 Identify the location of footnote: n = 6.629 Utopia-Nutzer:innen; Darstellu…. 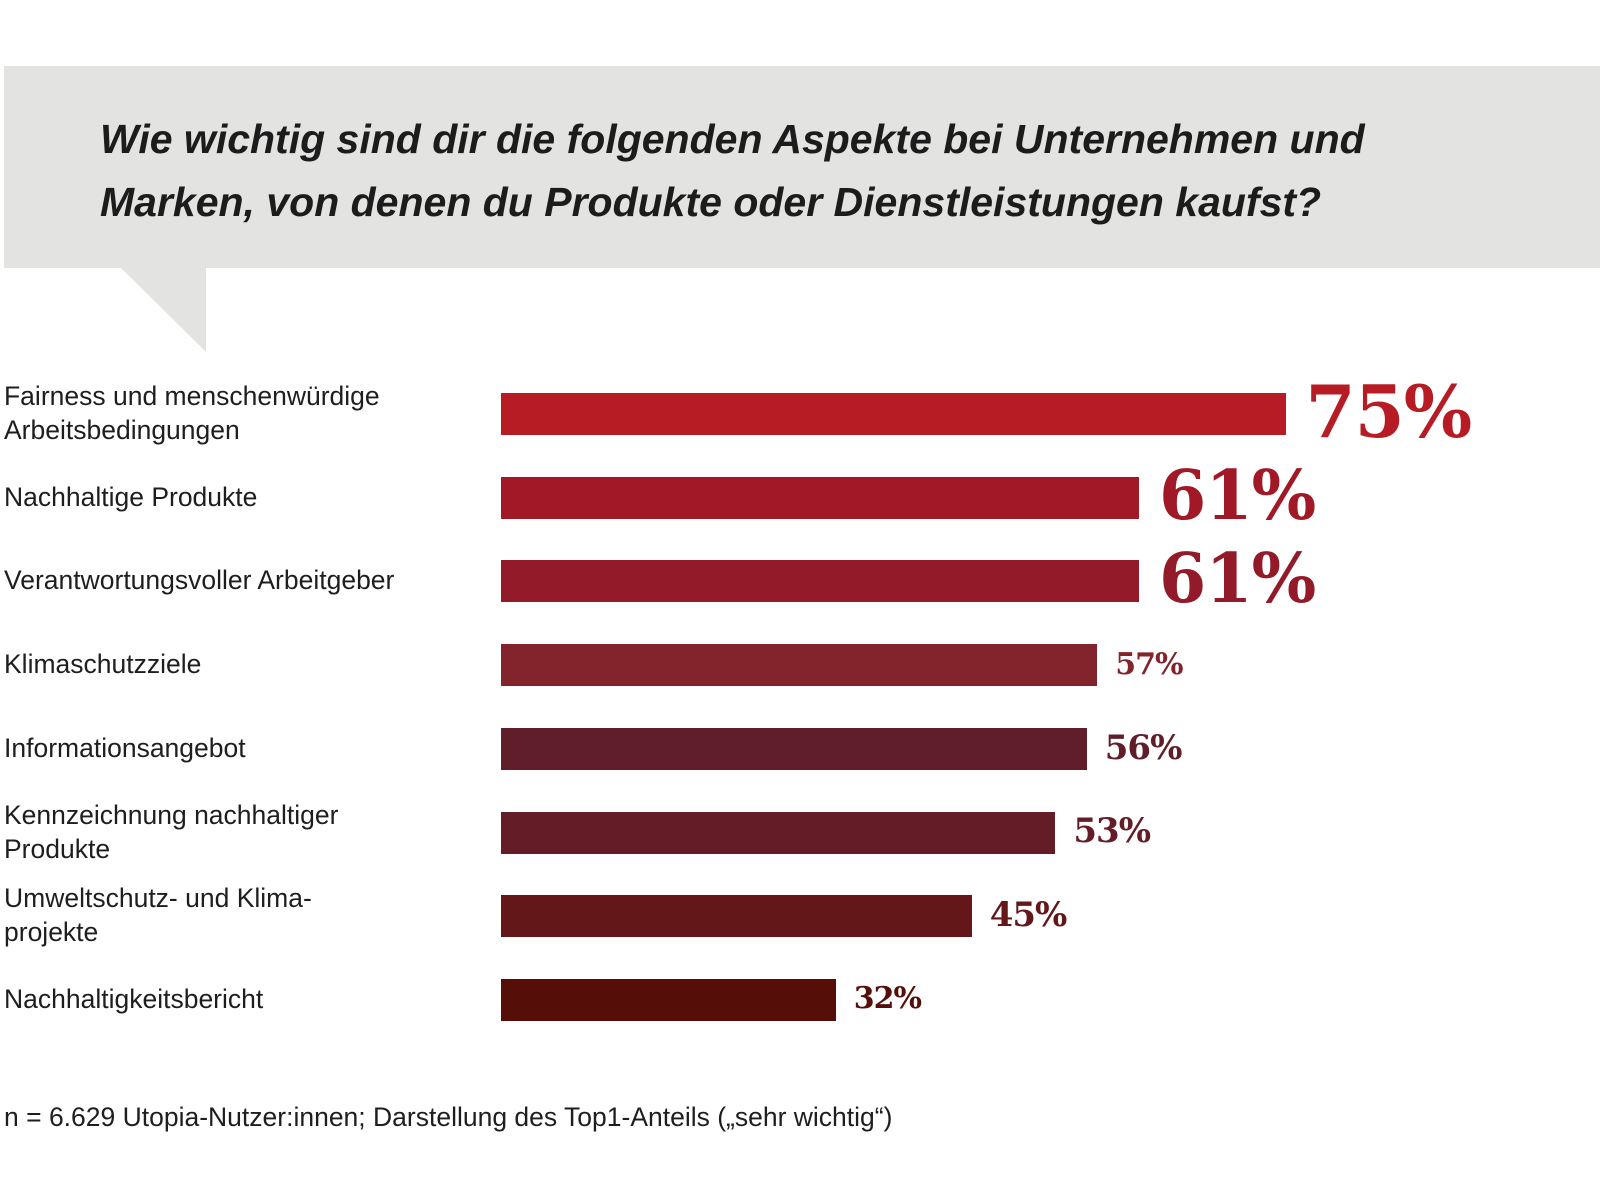
(448, 1117).